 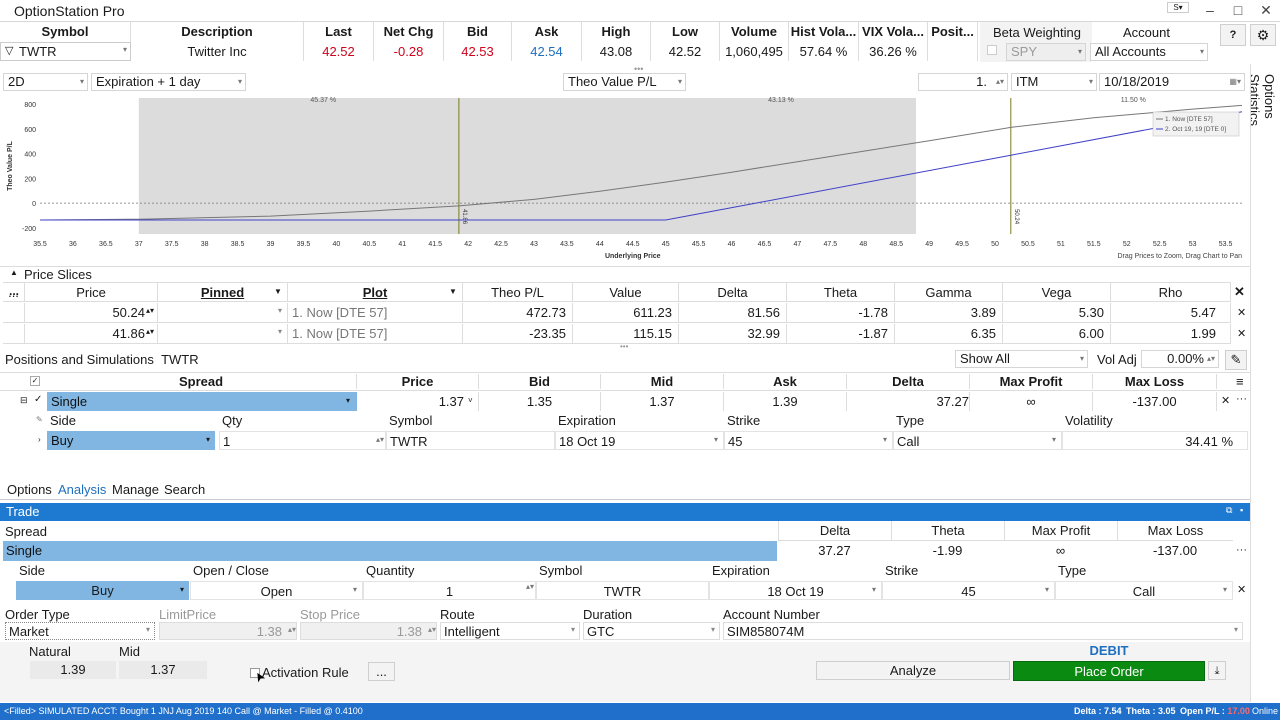 I want to click on account-select: All Accounts ▾, so click(x=1149, y=52).